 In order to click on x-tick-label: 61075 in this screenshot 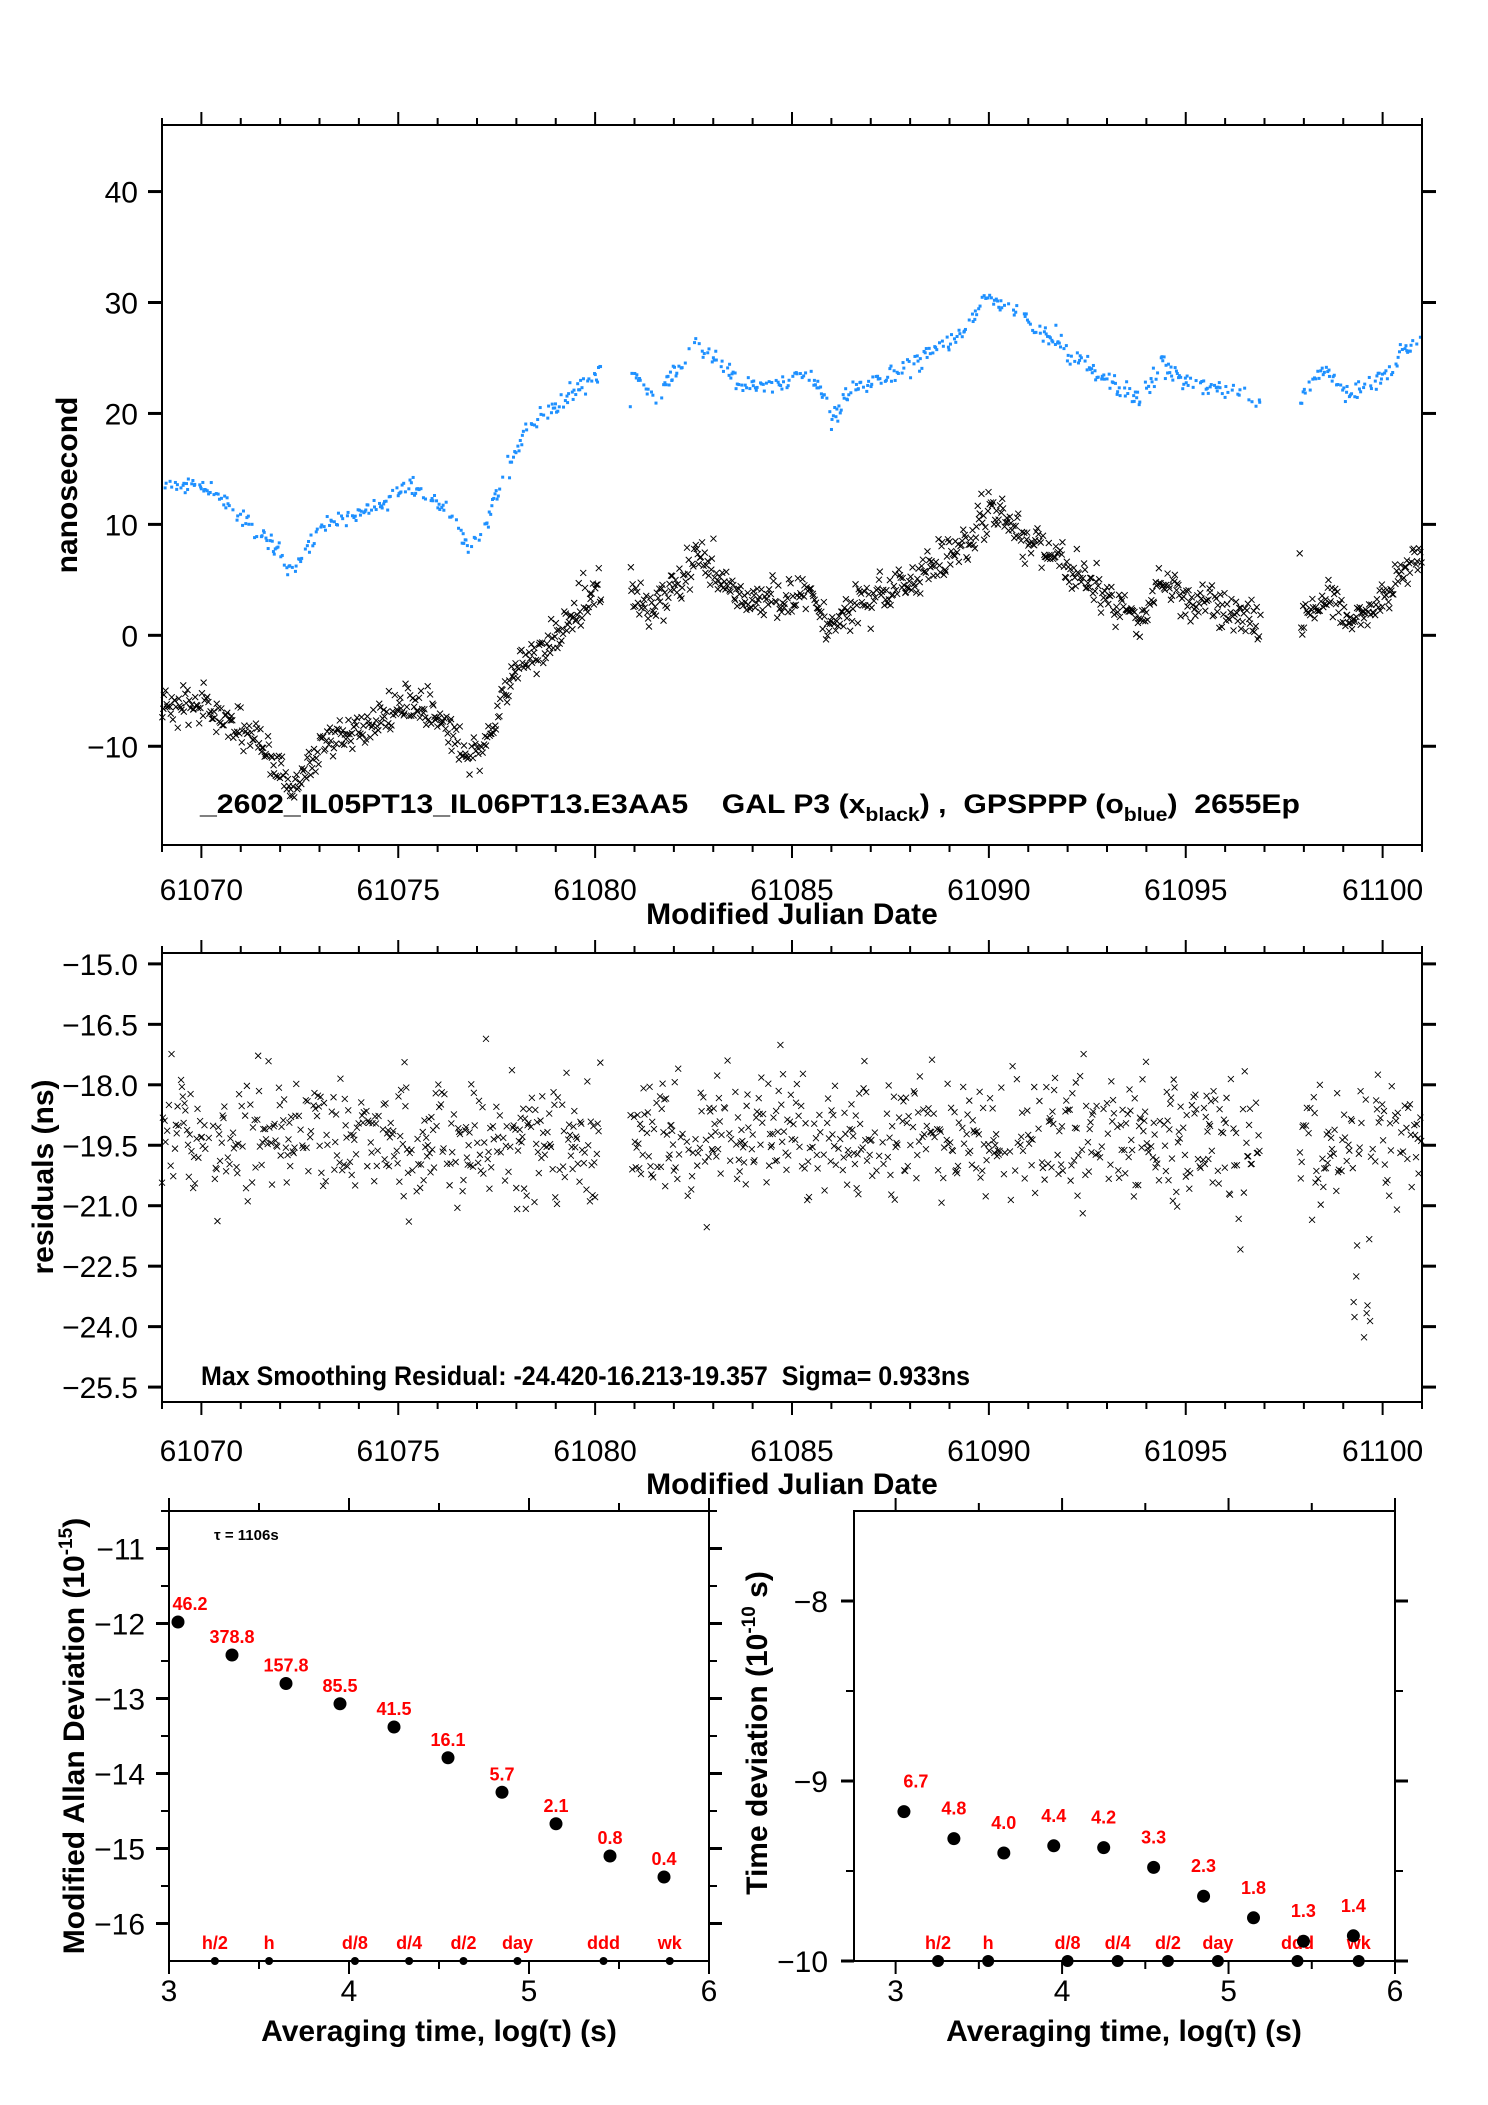, I will do `click(398, 1451)`.